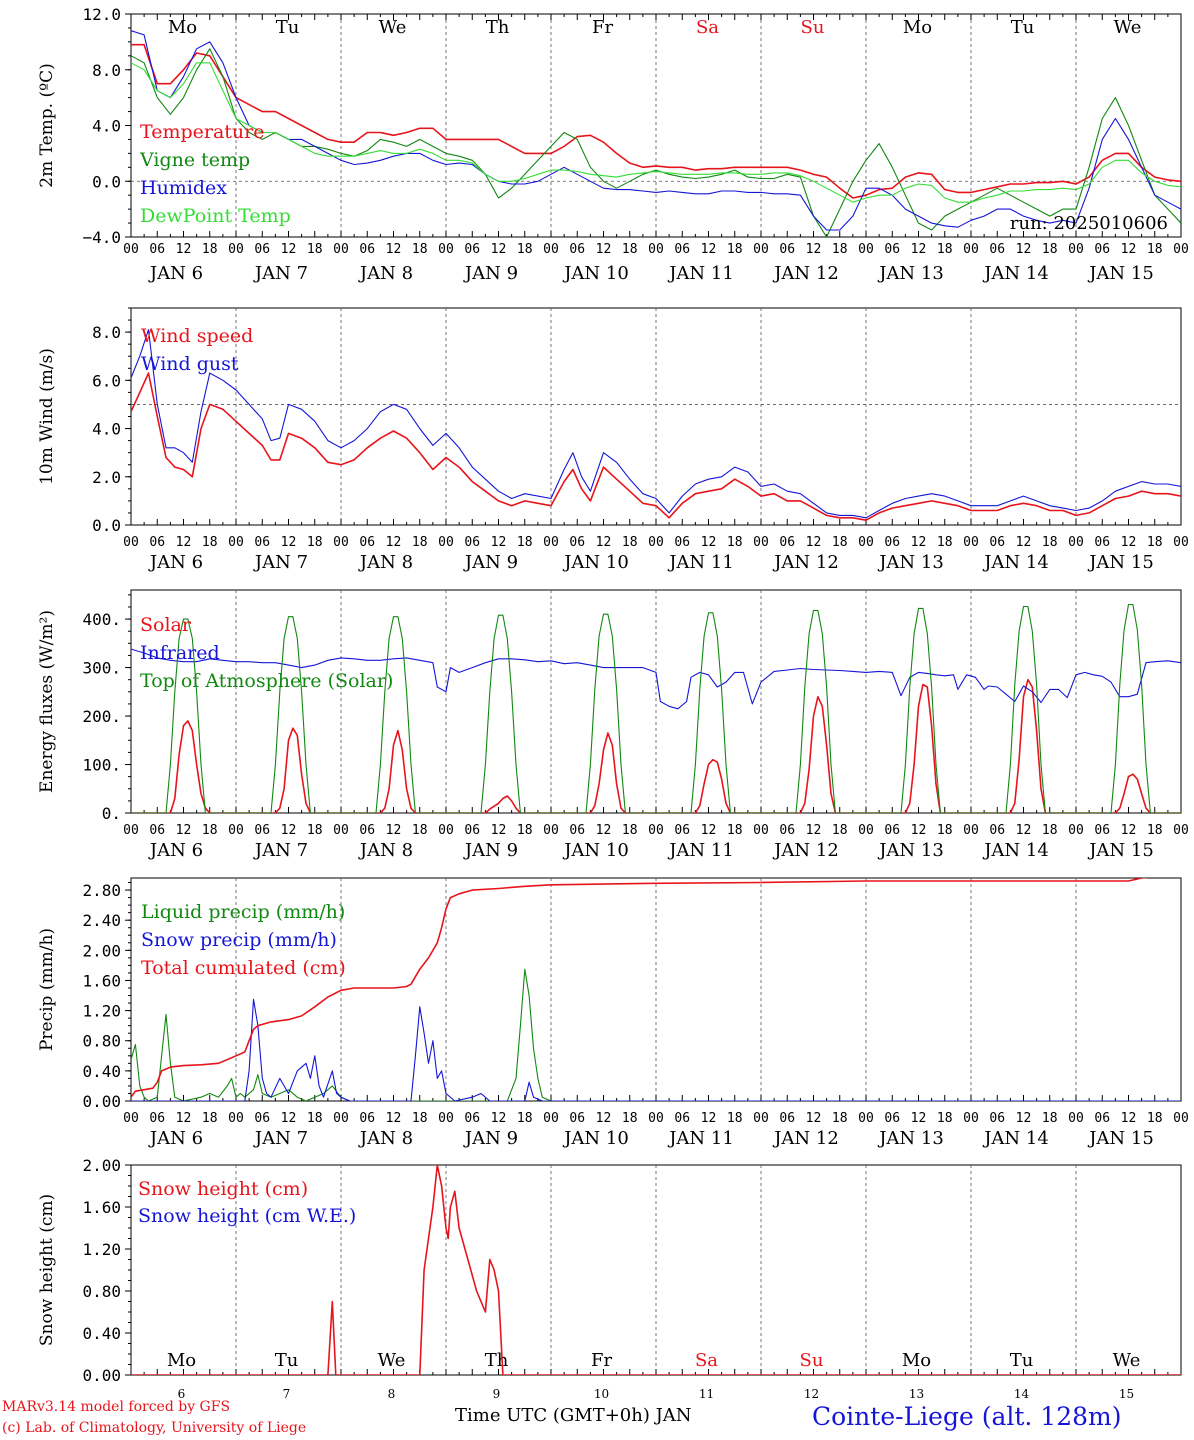  What do you see at coordinates (813, 27) in the screenshot?
I see `weekday-label: Su` at bounding box center [813, 27].